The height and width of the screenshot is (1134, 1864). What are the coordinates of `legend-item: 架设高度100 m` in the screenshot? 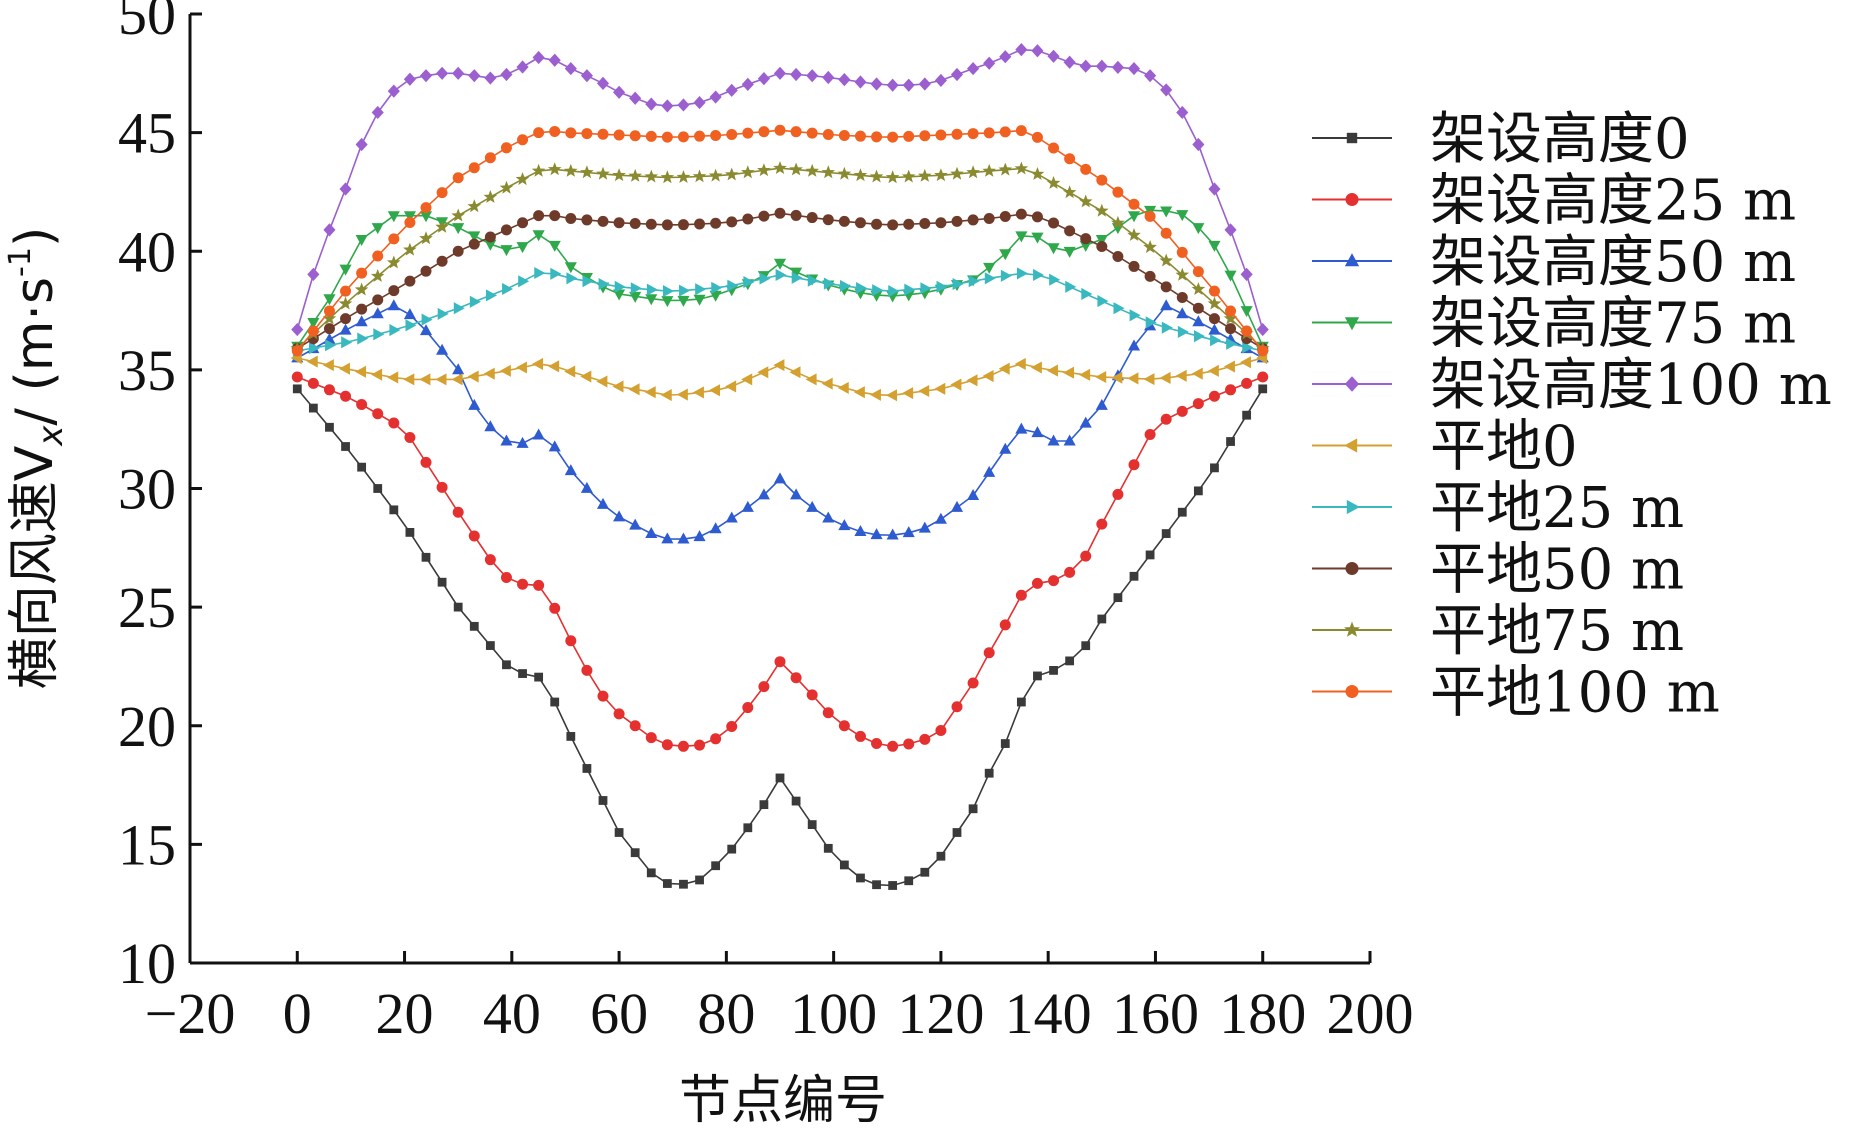 It's located at (1572, 385).